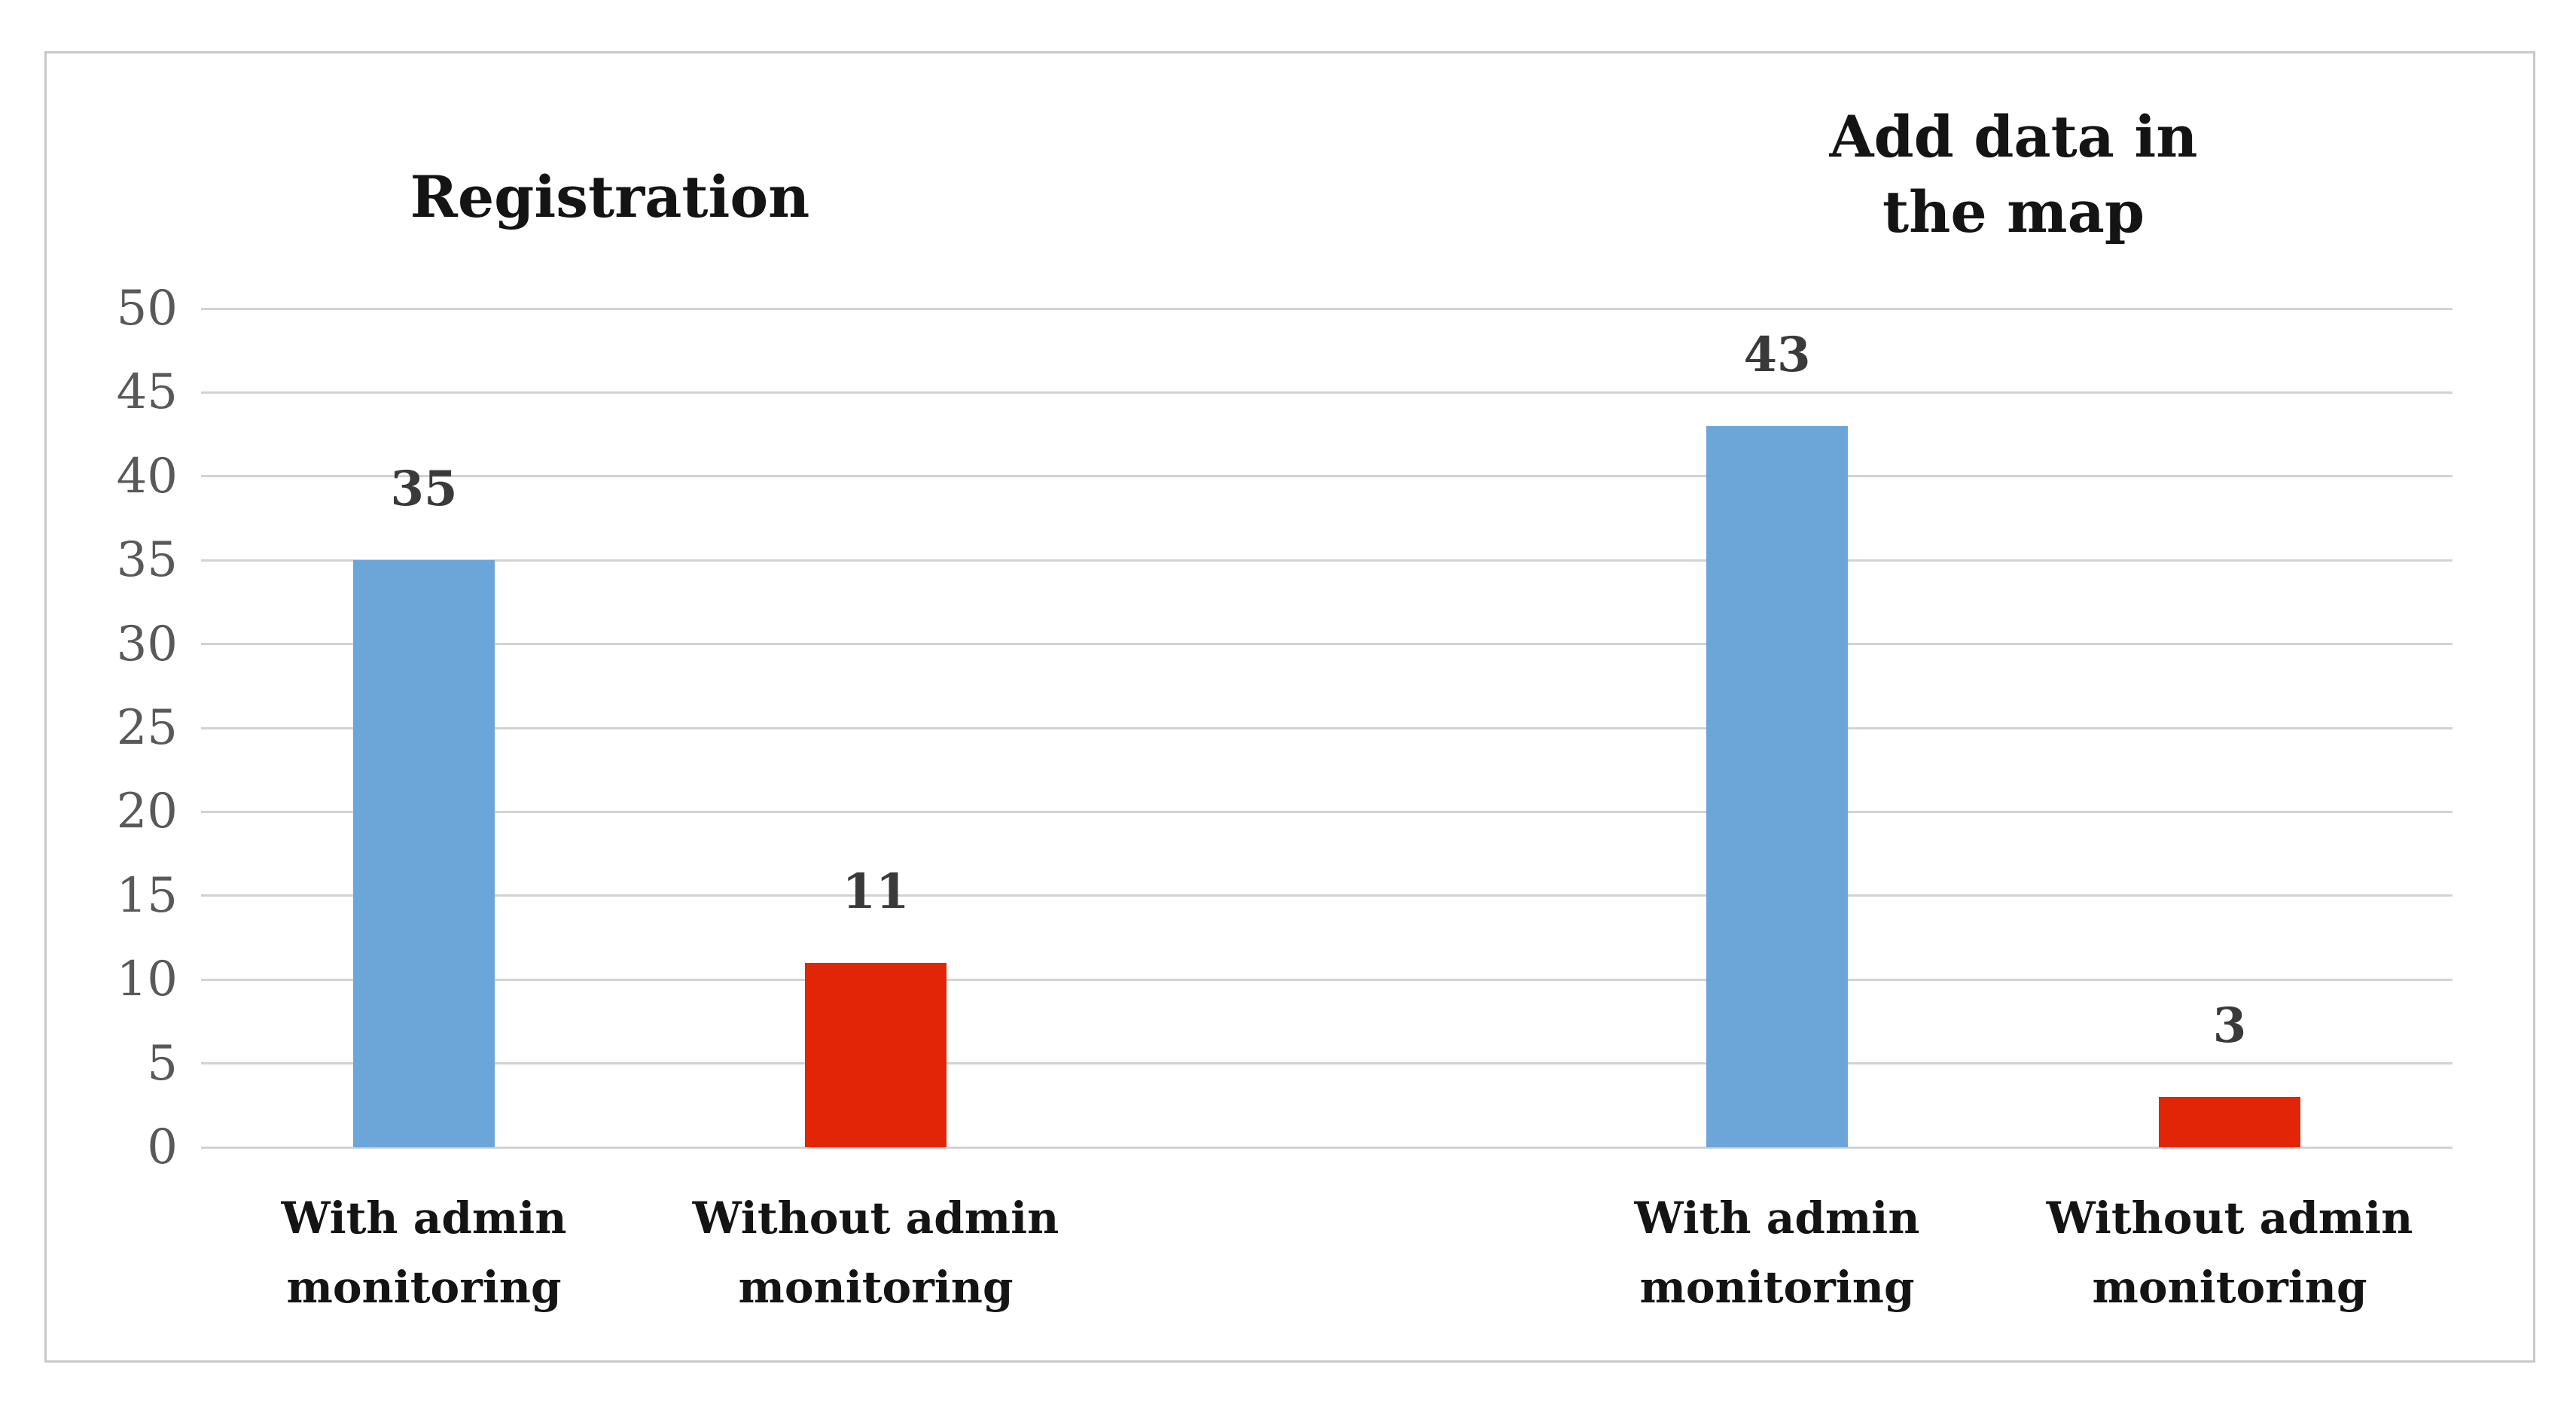  I want to click on group1-category1-label: With admin monitoring, so click(424, 1252).